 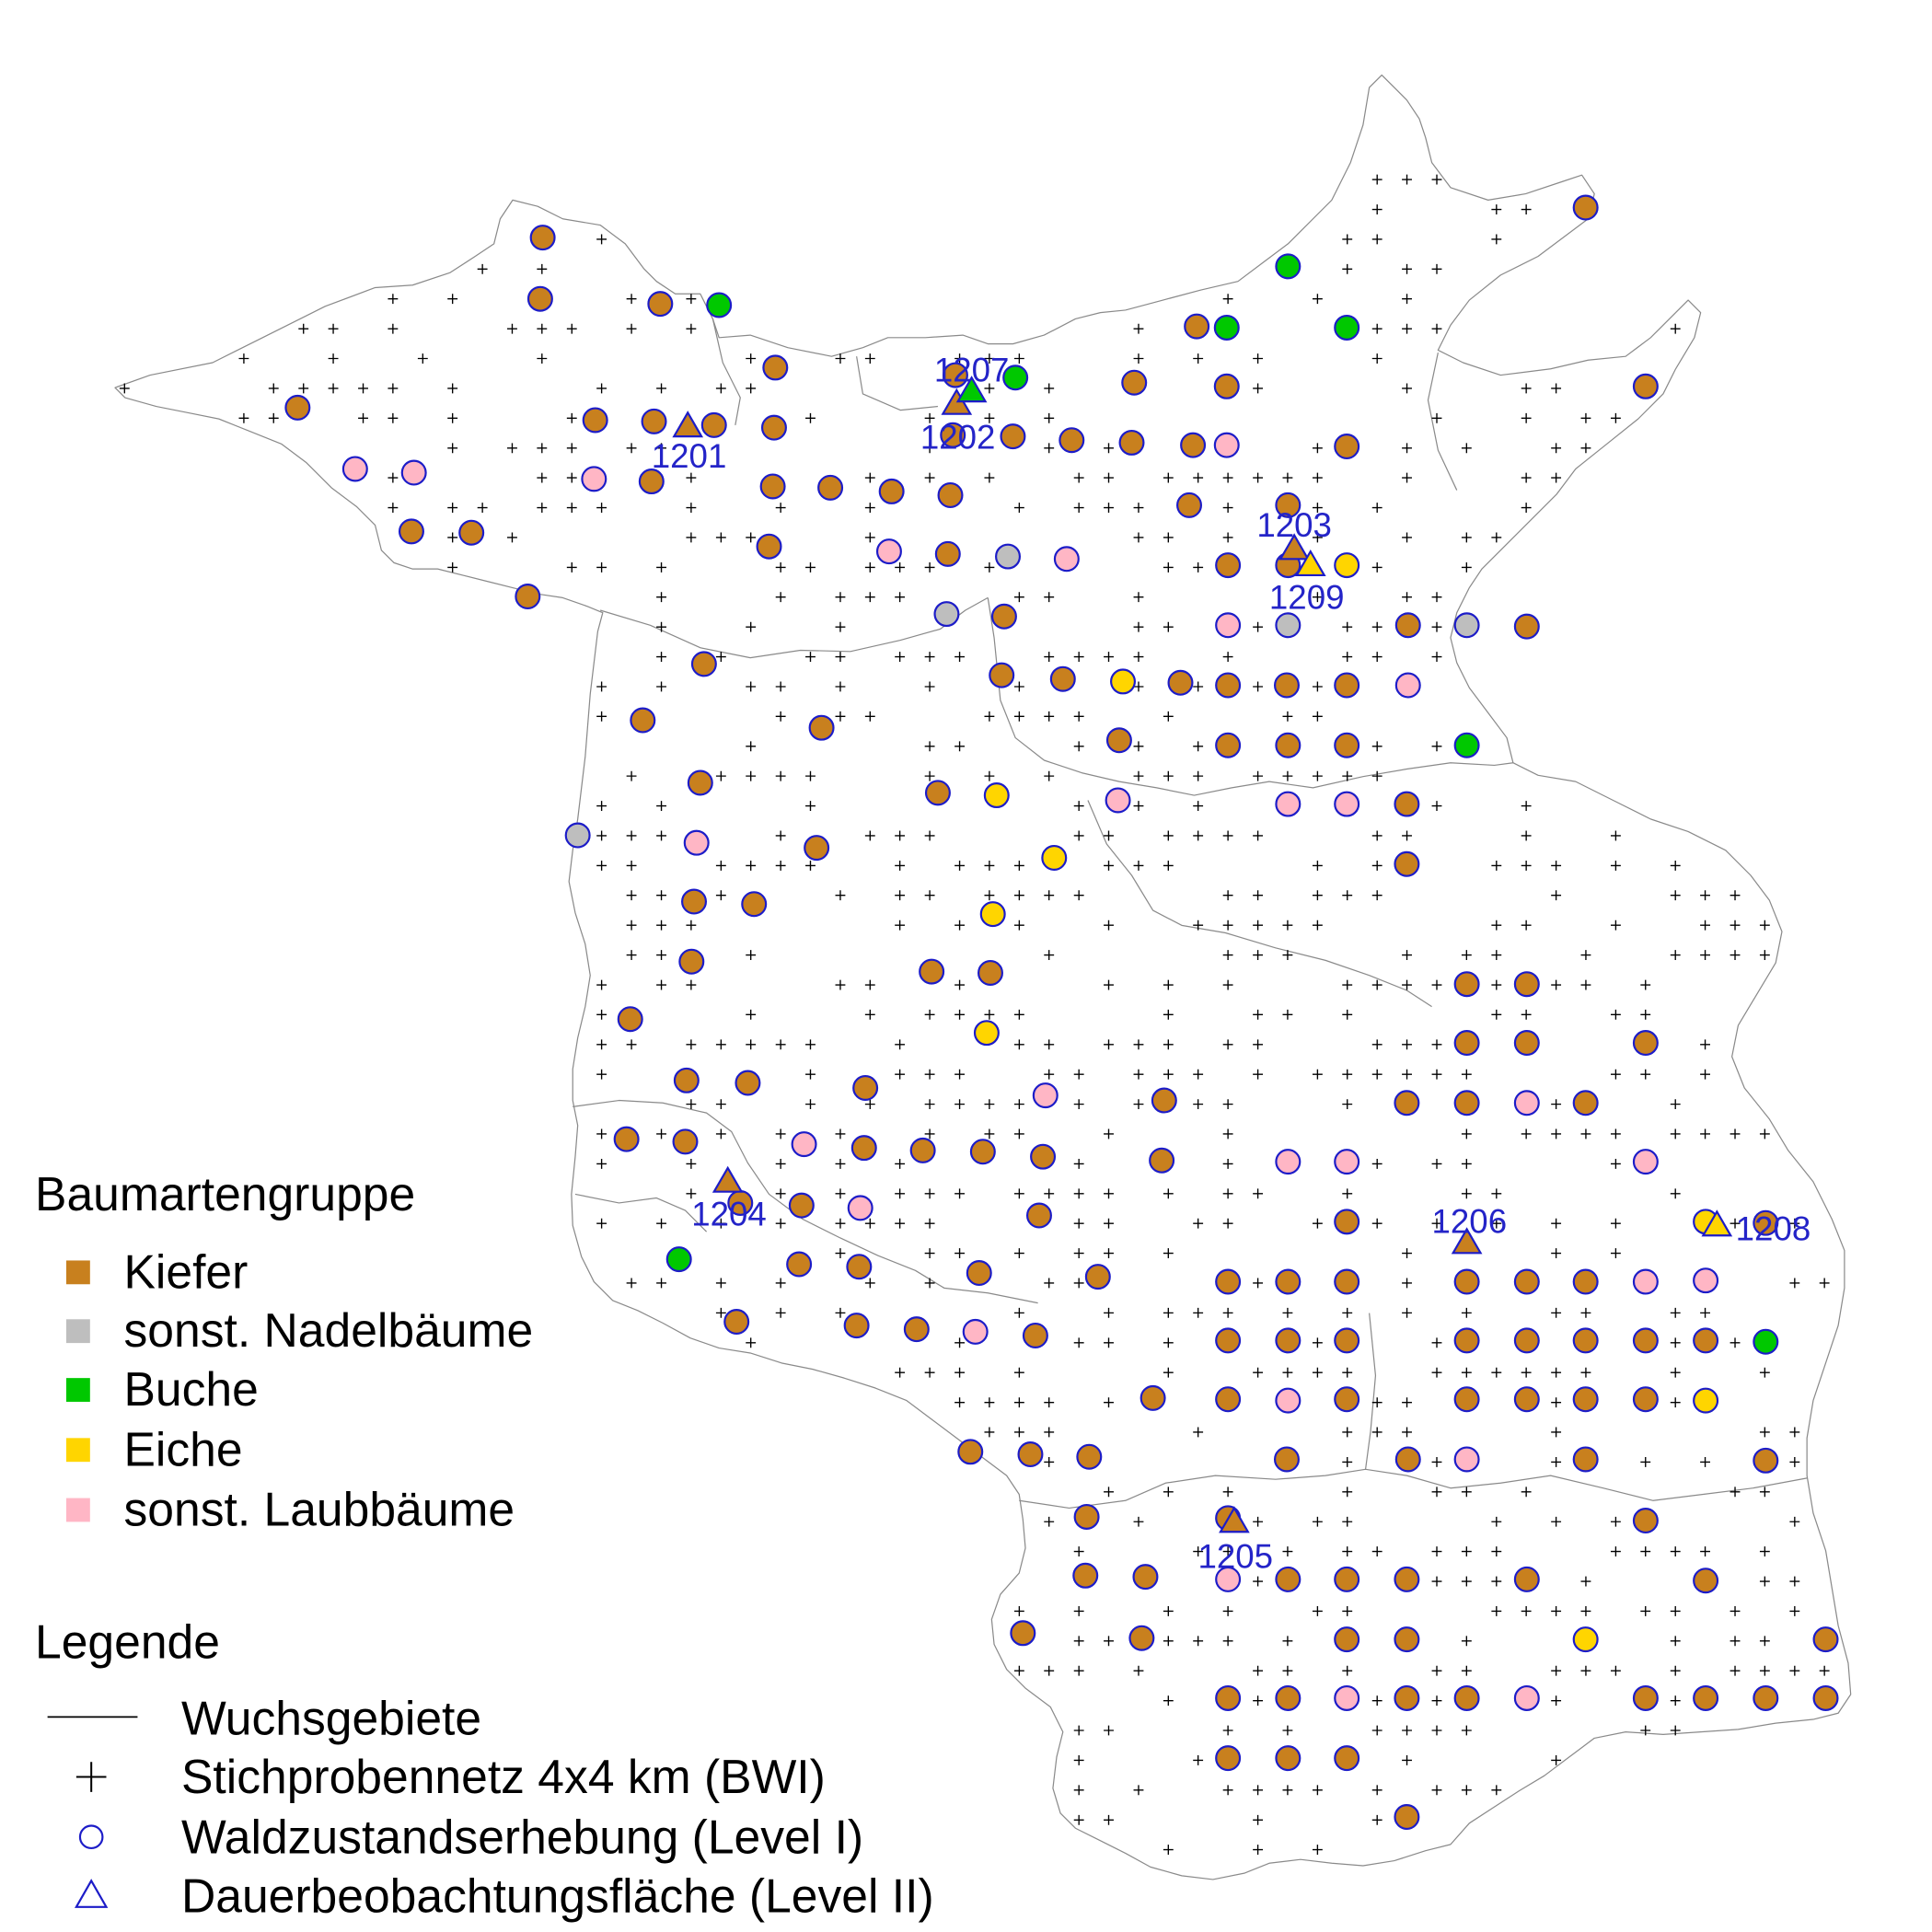 What do you see at coordinates (1307, 598) in the screenshot?
I see `level2-plot-label: 1209` at bounding box center [1307, 598].